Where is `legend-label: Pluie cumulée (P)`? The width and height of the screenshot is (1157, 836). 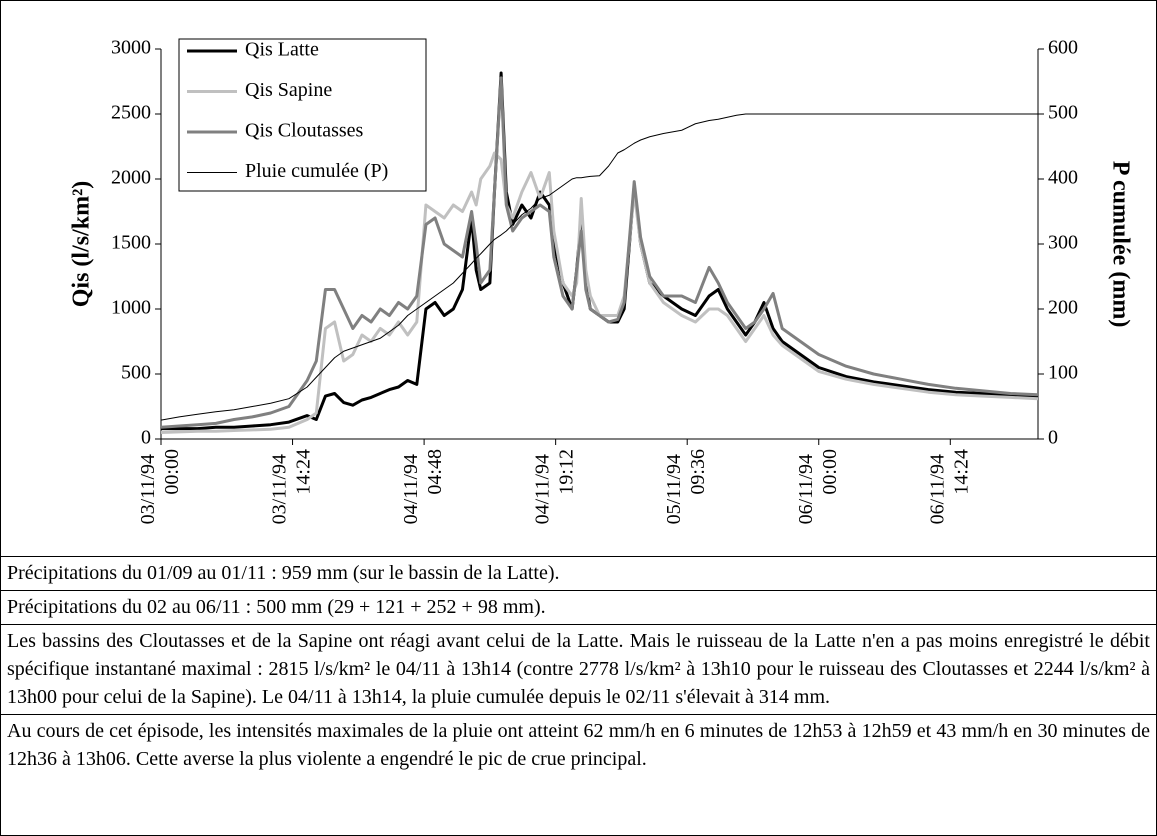
legend-label: Pluie cumulée (P) is located at coordinates (316, 171).